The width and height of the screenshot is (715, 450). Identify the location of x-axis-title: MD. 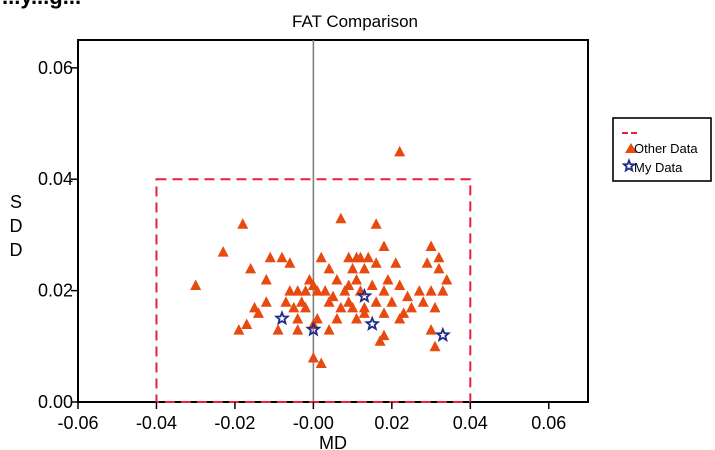
(333, 441).